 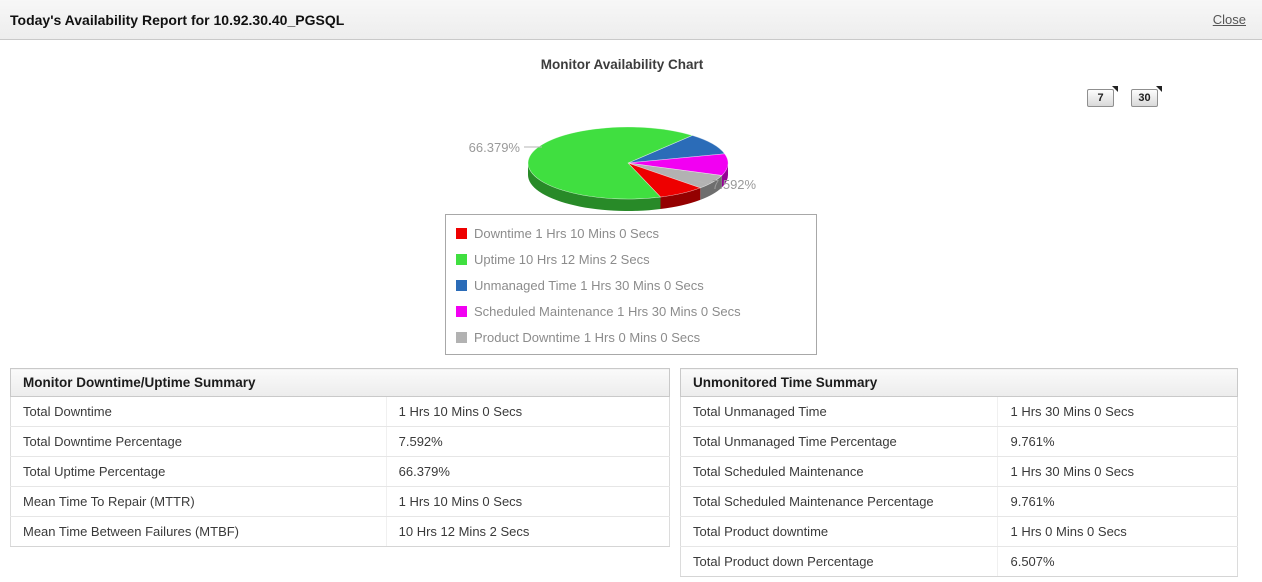 I want to click on row-value: 1 Hrs 0 Mins 0 Secs, so click(x=1117, y=531).